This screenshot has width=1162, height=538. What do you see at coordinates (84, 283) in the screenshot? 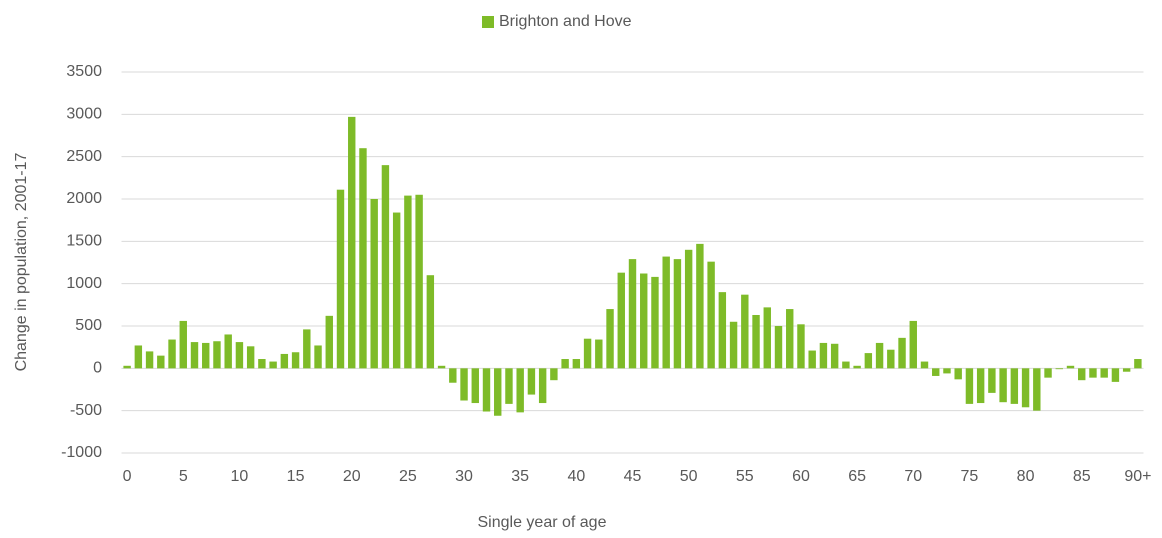
I see `y-tick-label: 1000` at bounding box center [84, 283].